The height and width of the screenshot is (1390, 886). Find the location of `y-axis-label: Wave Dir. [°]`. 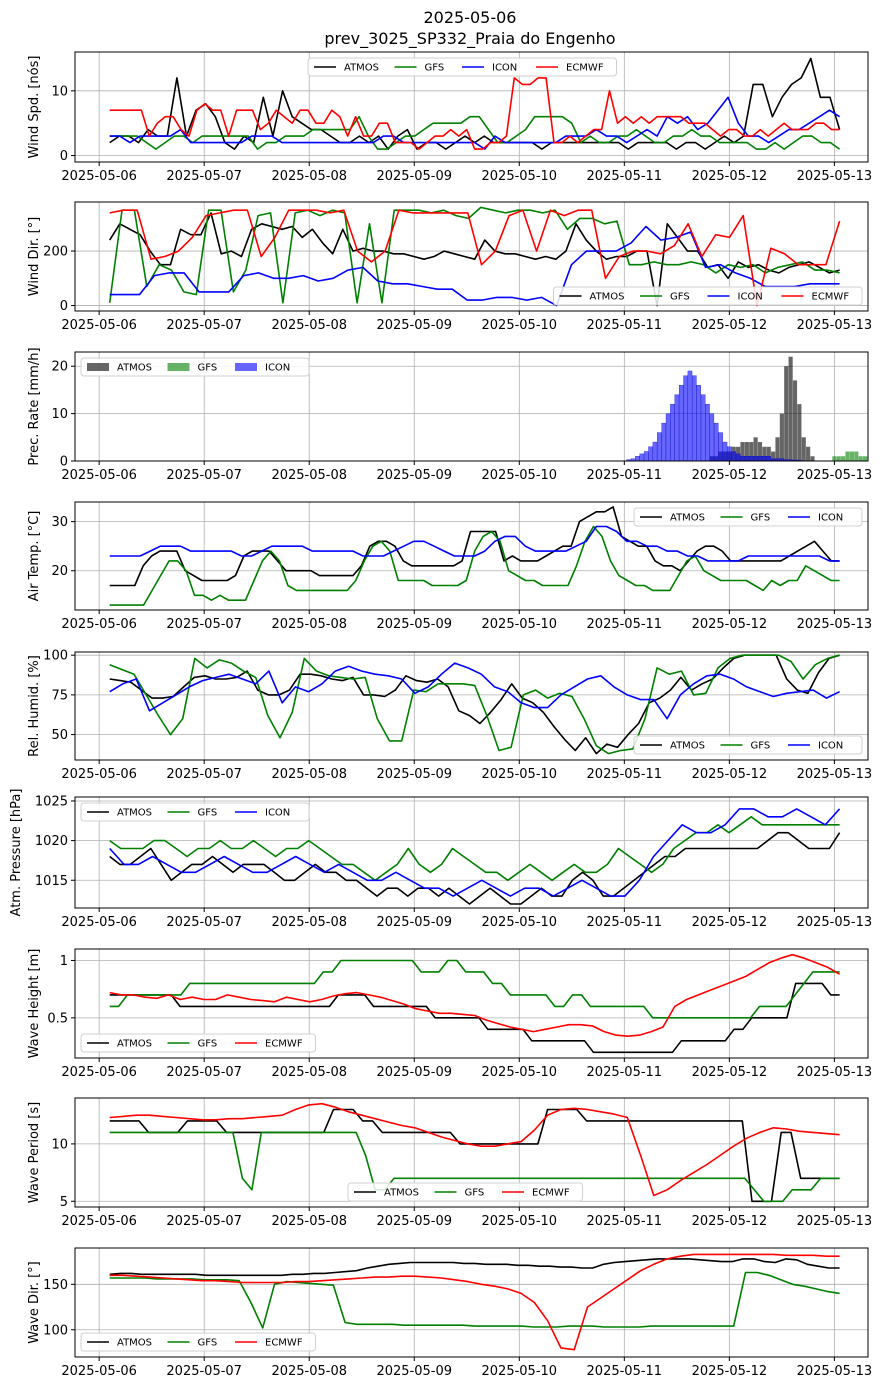

y-axis-label: Wave Dir. [°] is located at coordinates (34, 1302).